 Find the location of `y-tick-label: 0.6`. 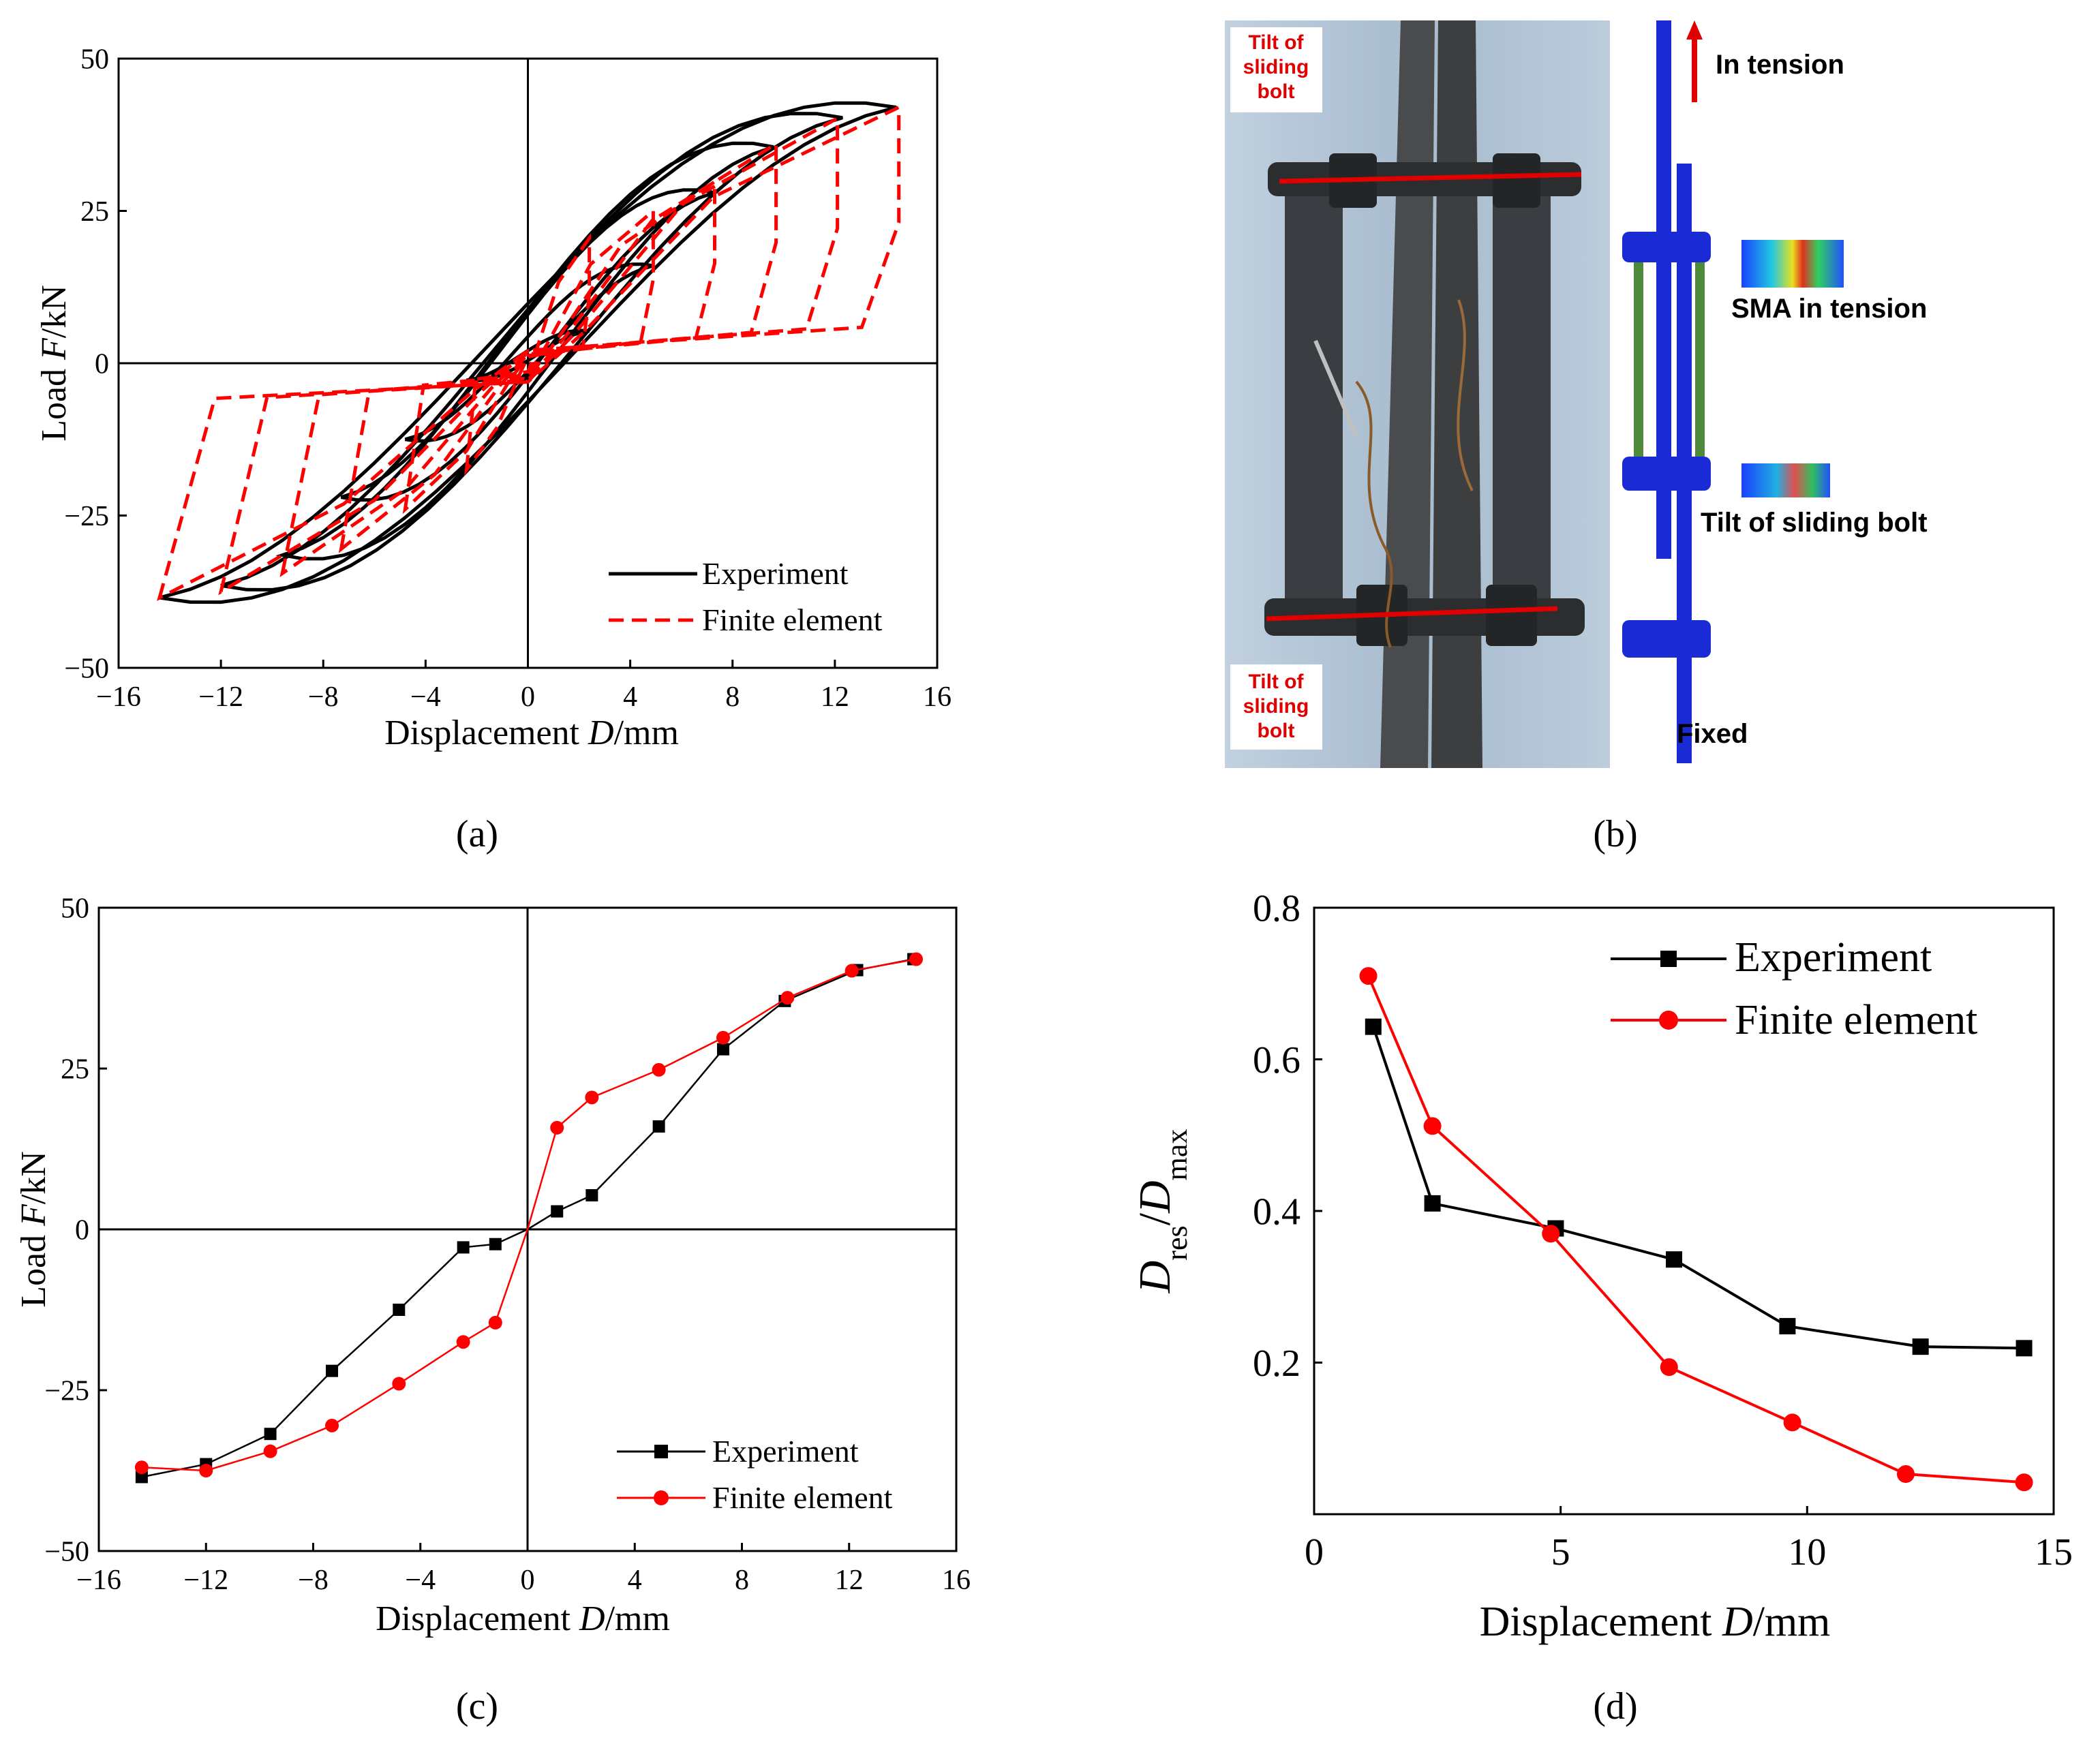

y-tick-label: 0.6 is located at coordinates (1276, 1060).